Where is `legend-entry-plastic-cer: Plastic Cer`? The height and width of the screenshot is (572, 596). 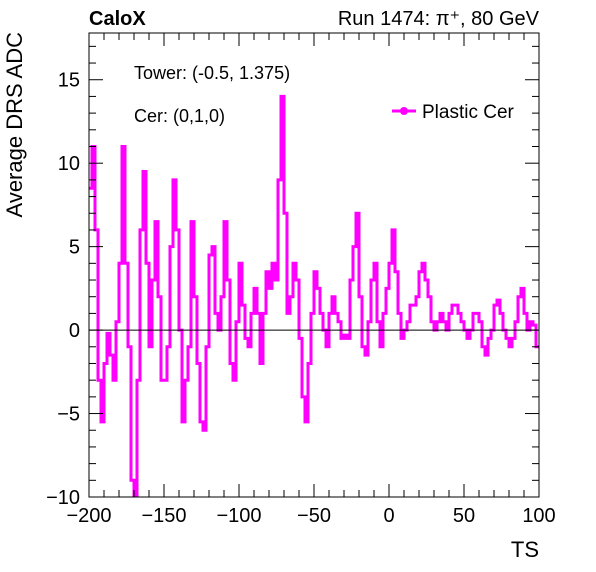
legend-entry-plastic-cer: Plastic Cer is located at coordinates (468, 112).